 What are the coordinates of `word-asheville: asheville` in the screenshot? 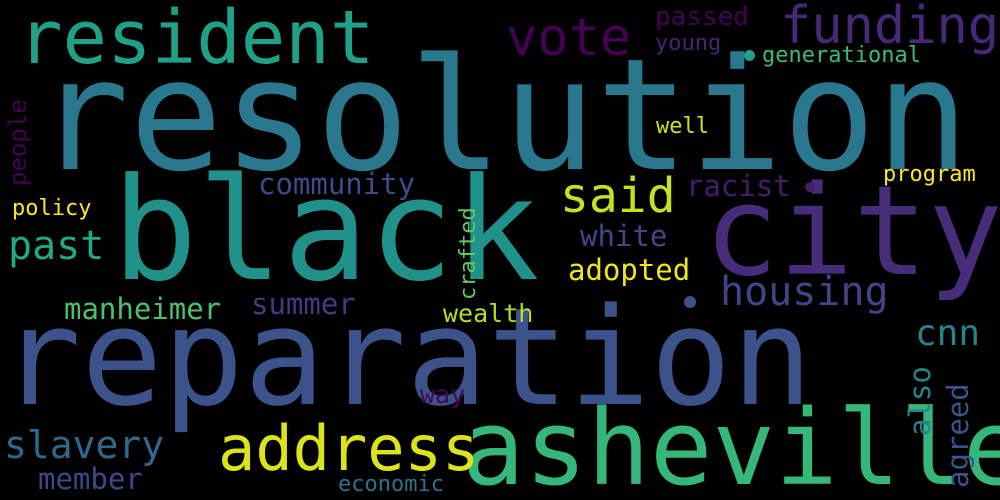 It's located at (731, 443).